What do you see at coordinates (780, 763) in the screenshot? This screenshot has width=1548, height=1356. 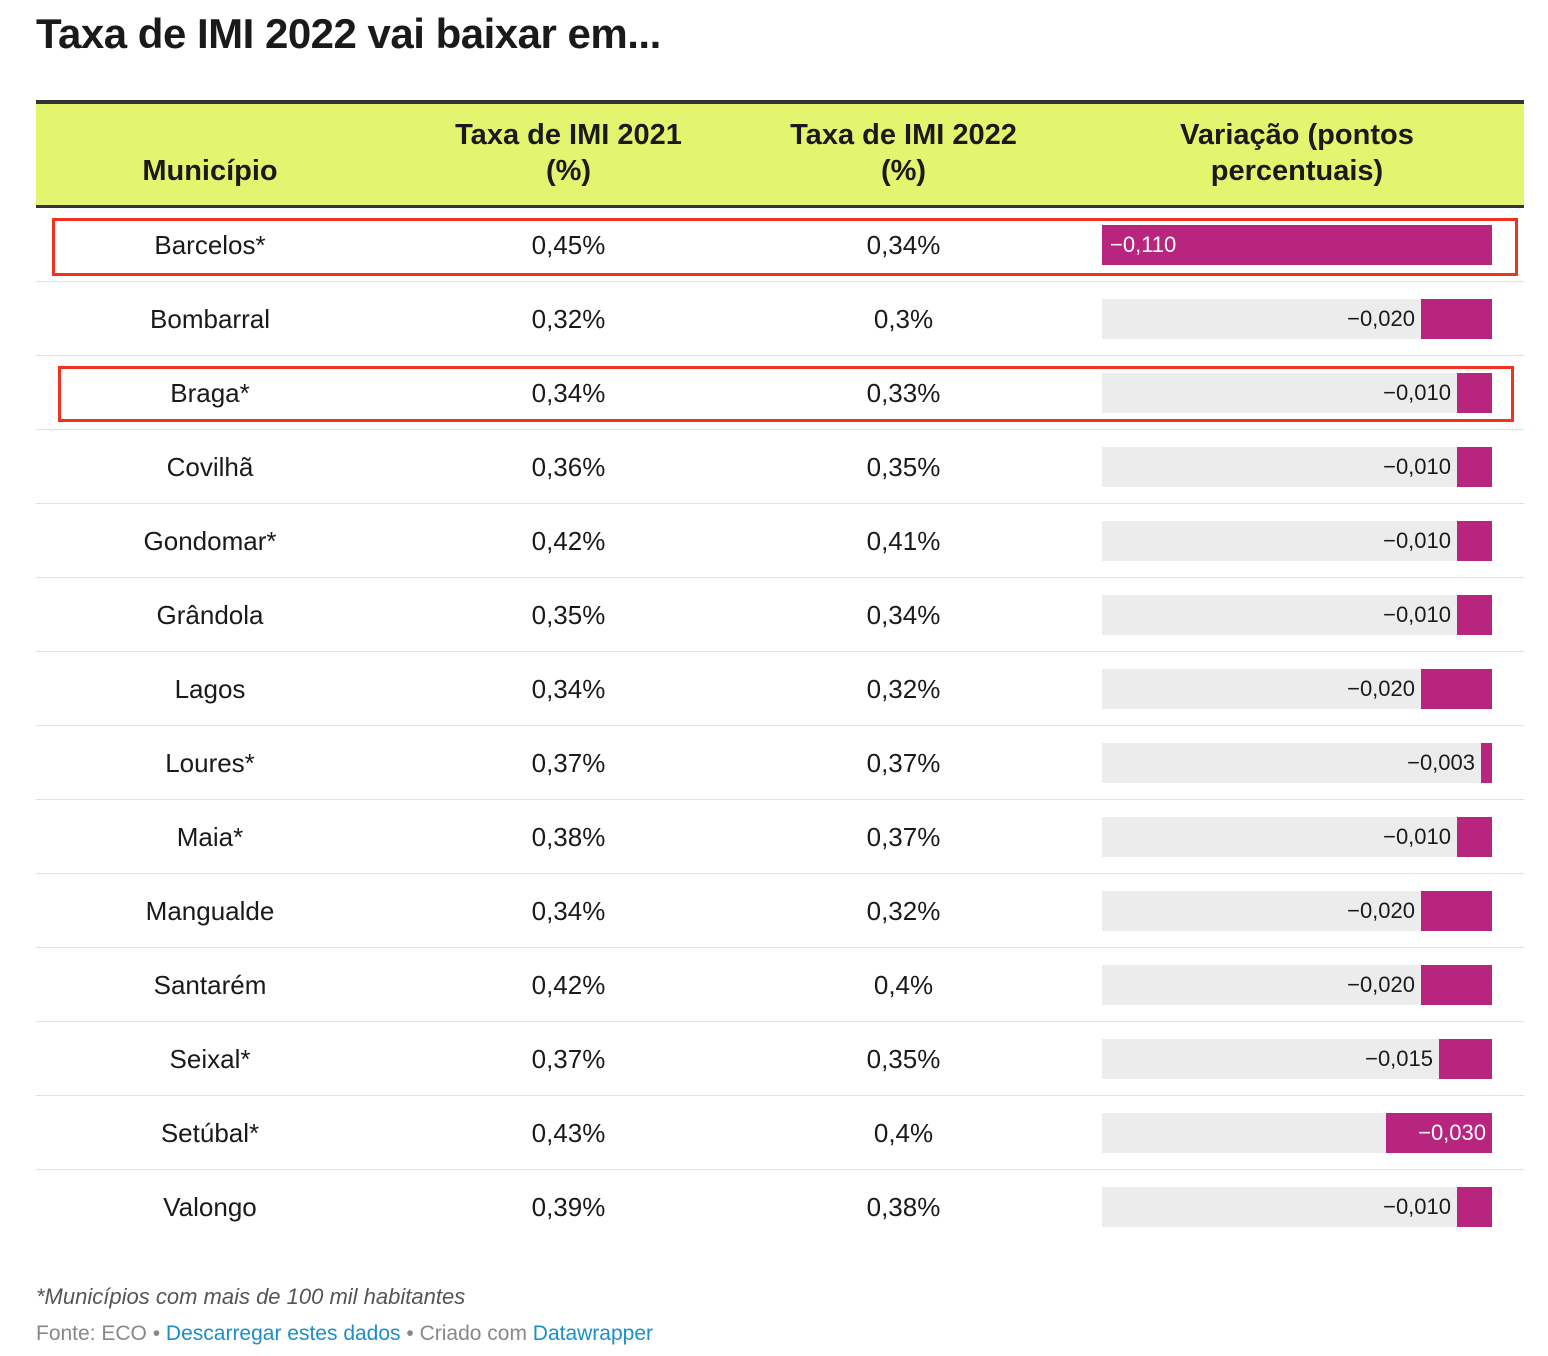 I see `table-row: Loures* 0,37% 0,37% −0,003` at bounding box center [780, 763].